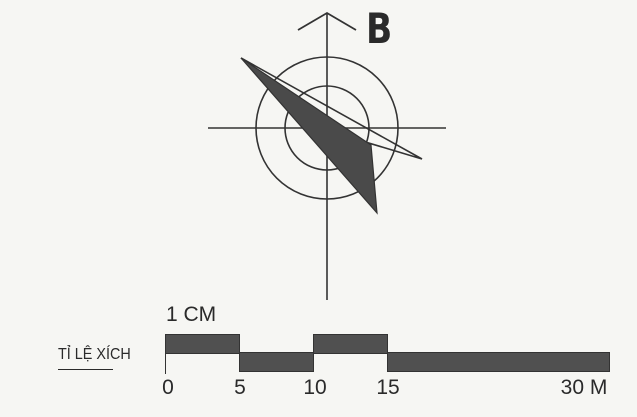 Image resolution: width=637 pixels, height=417 pixels. Describe the element at coordinates (388, 387) in the screenshot. I see `scale-tick-label-15: 15` at that location.